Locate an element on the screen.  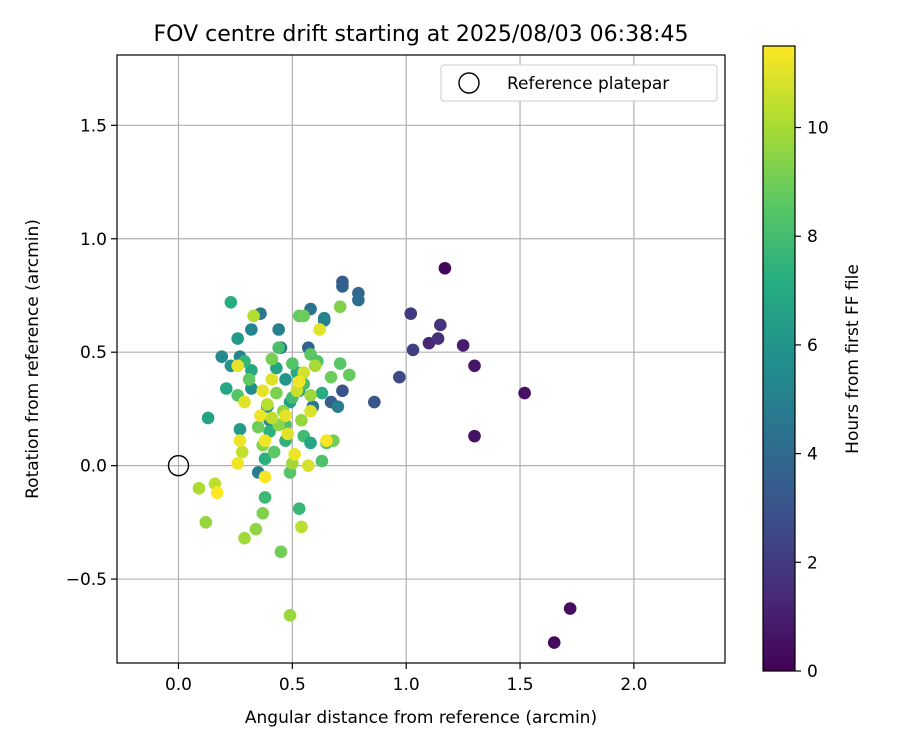
colorbar-tick-label: 0 is located at coordinates (812, 672).